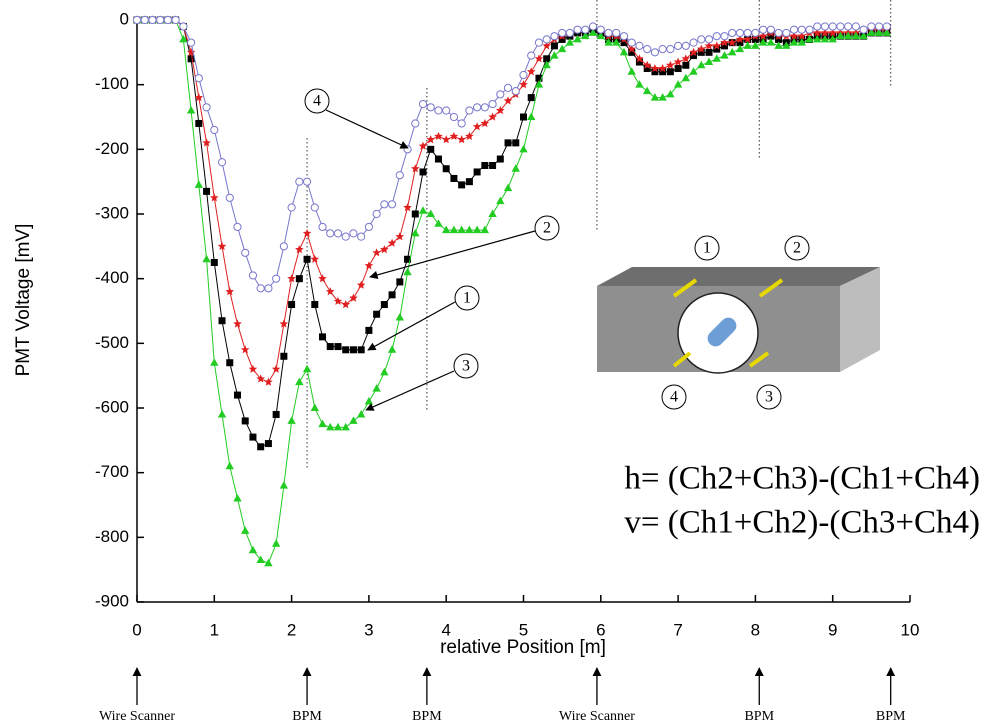  What do you see at coordinates (112, 342) in the screenshot?
I see `y-tick-label: -500` at bounding box center [112, 342].